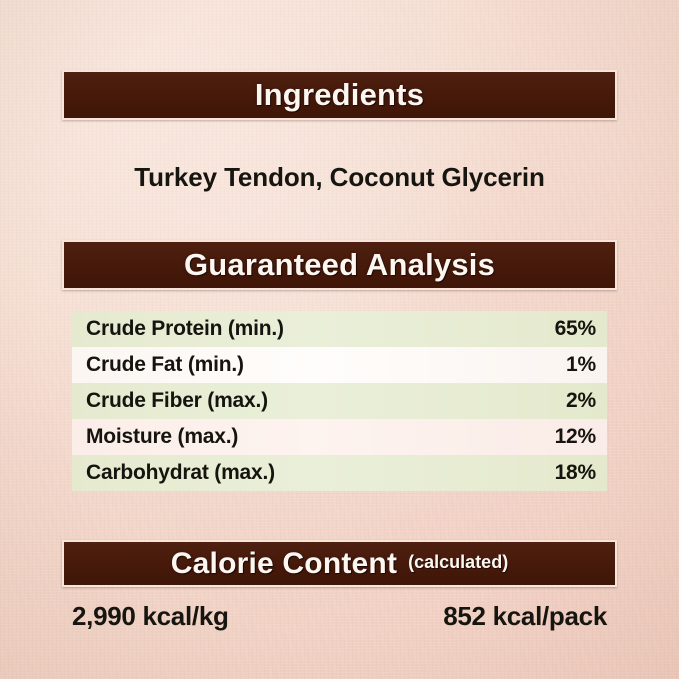 The height and width of the screenshot is (679, 679). I want to click on ingredients-section-header: Ingredients, so click(339, 95).